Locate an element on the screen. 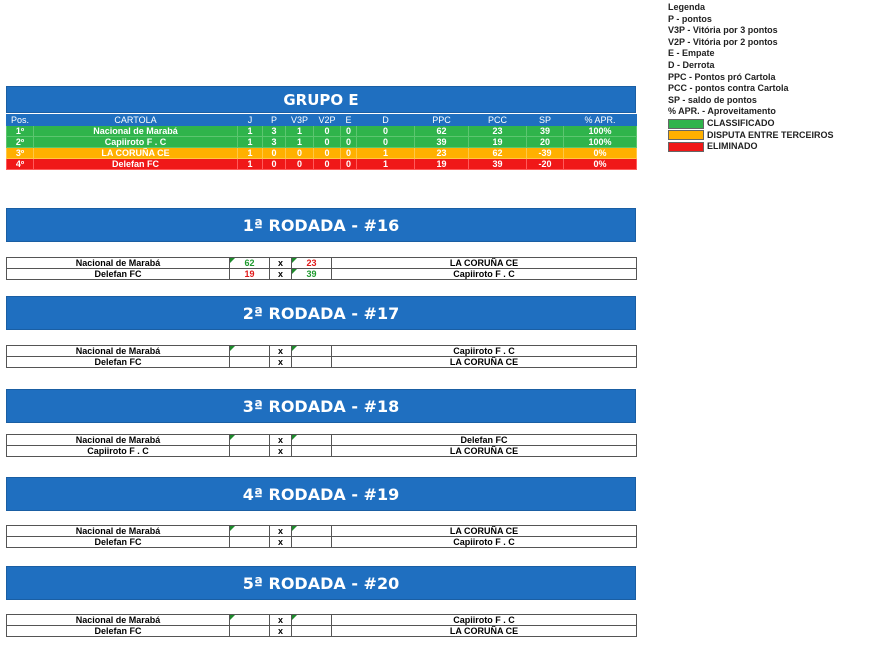  col-header: D is located at coordinates (385, 120).